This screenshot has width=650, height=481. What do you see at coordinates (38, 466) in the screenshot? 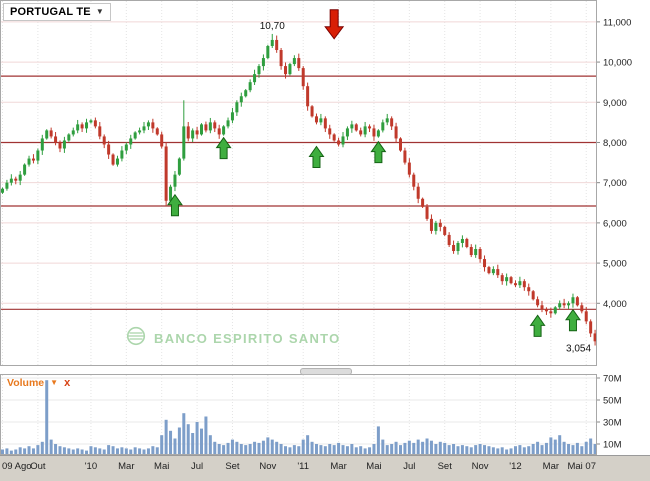
I see `svg-text: Out` at bounding box center [38, 466].